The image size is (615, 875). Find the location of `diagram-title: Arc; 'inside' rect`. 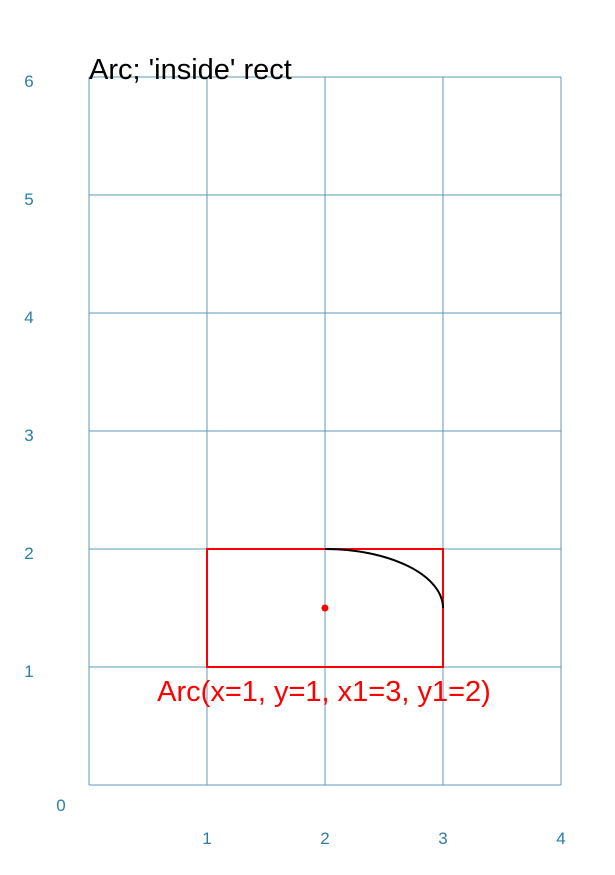

diagram-title: Arc; 'inside' rect is located at coordinates (190, 70).